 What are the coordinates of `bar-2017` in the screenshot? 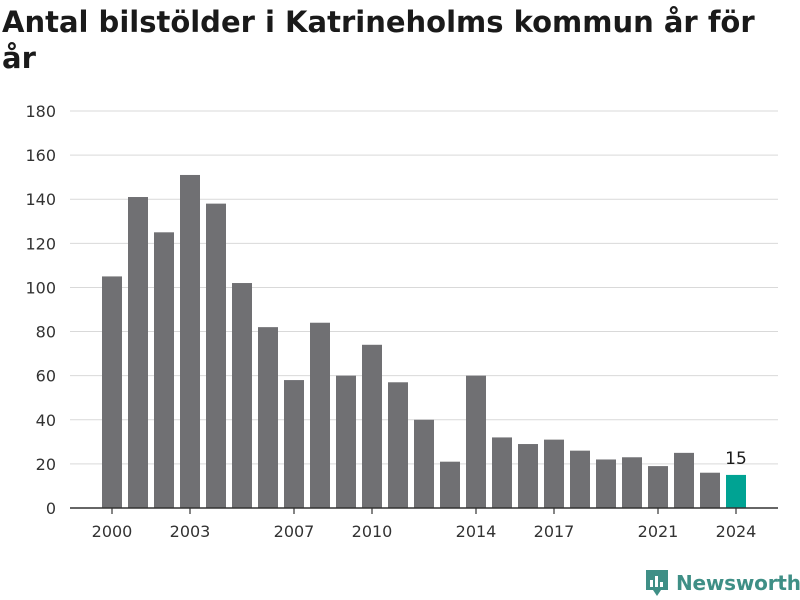 It's located at (554, 473).